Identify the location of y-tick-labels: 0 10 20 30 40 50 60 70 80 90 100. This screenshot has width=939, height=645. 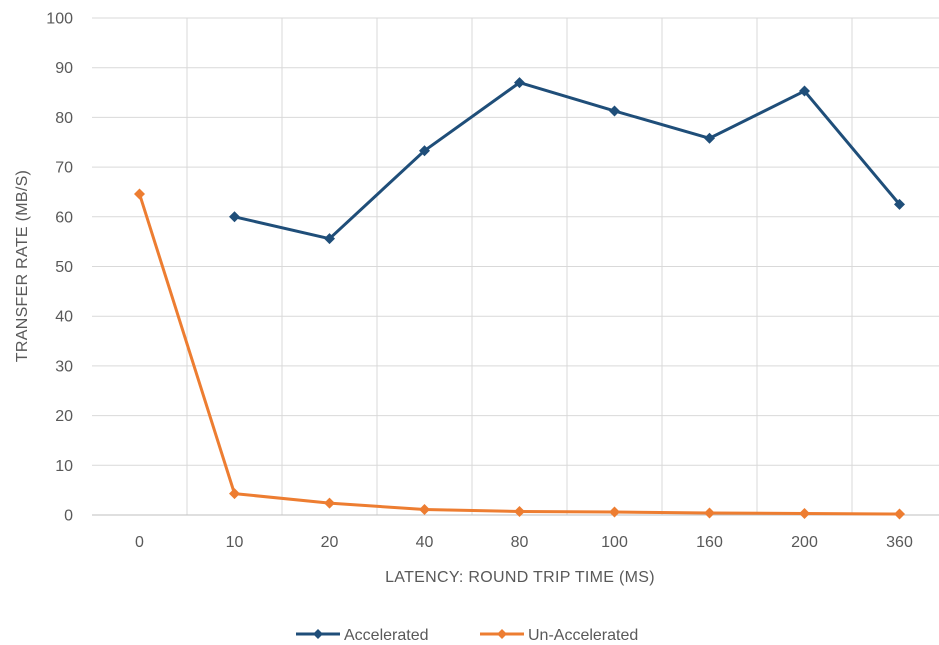
(59, 268).